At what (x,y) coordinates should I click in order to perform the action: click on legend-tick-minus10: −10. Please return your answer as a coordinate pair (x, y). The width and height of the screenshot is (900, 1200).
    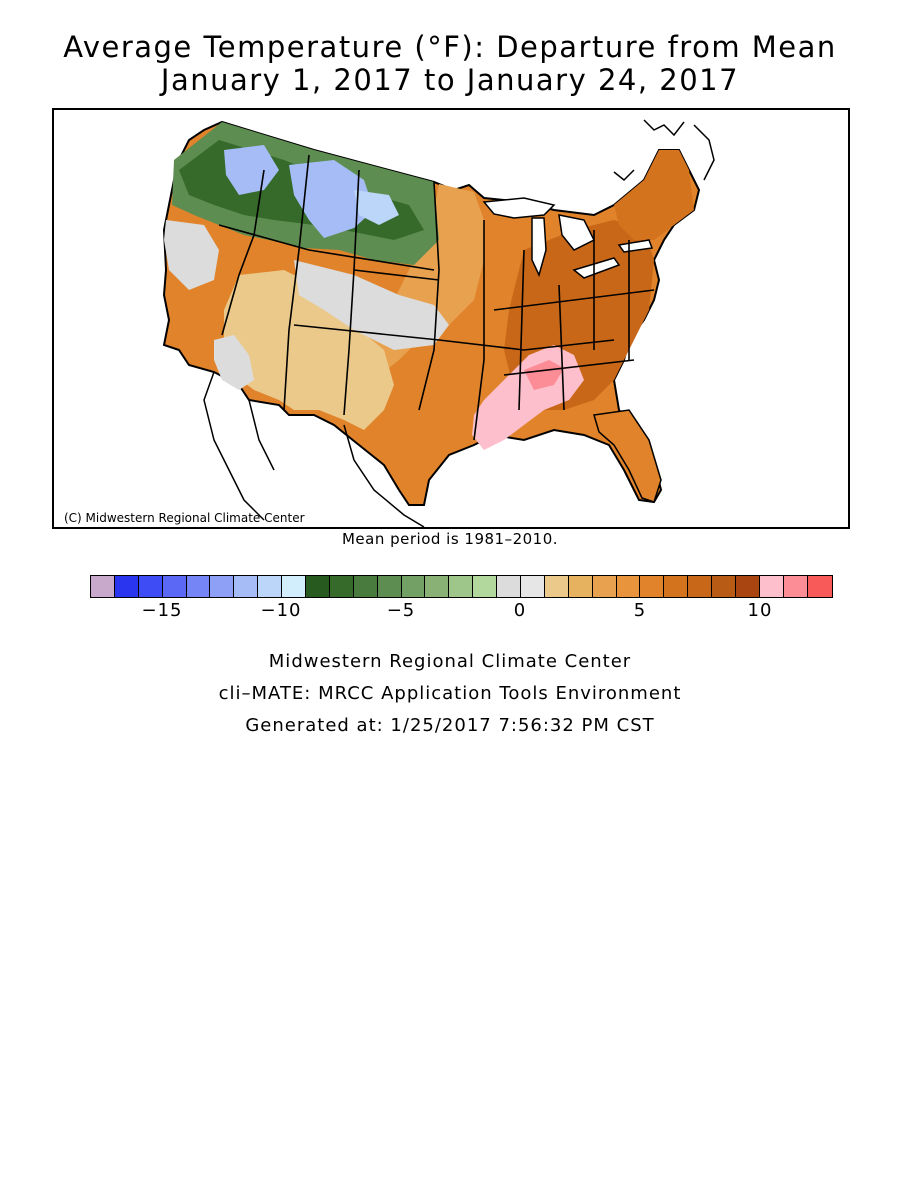
    Looking at the image, I should click on (281, 610).